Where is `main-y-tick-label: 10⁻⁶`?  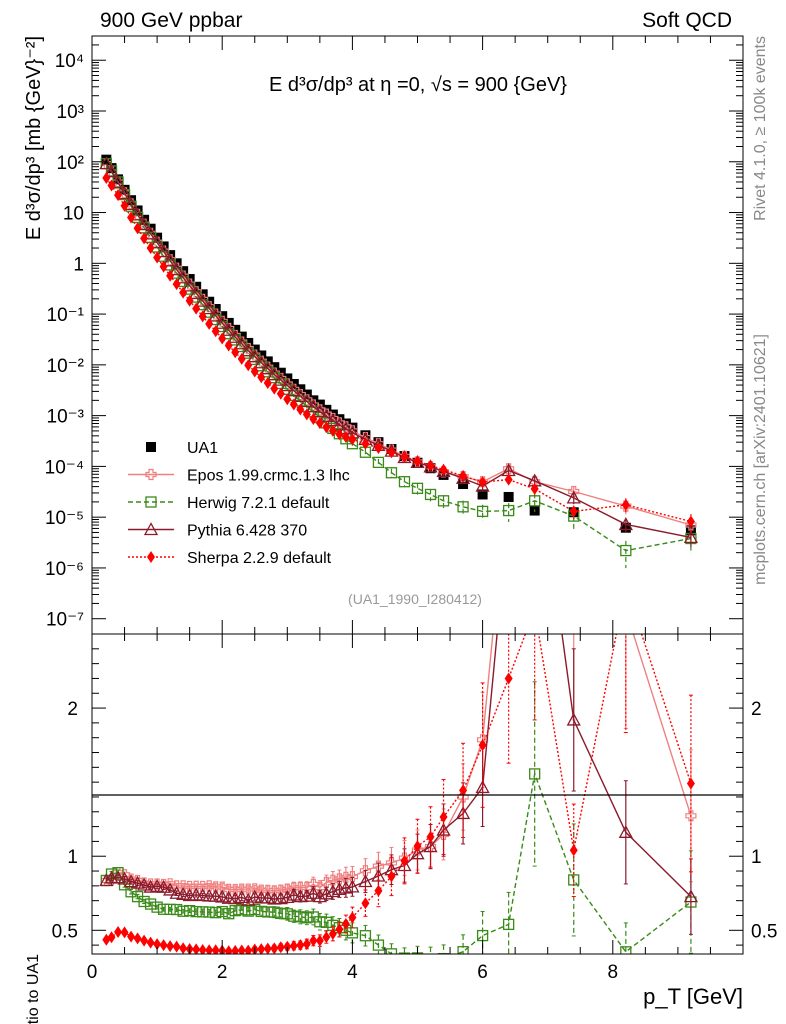 main-y-tick-label: 10⁻⁶ is located at coordinates (64, 569).